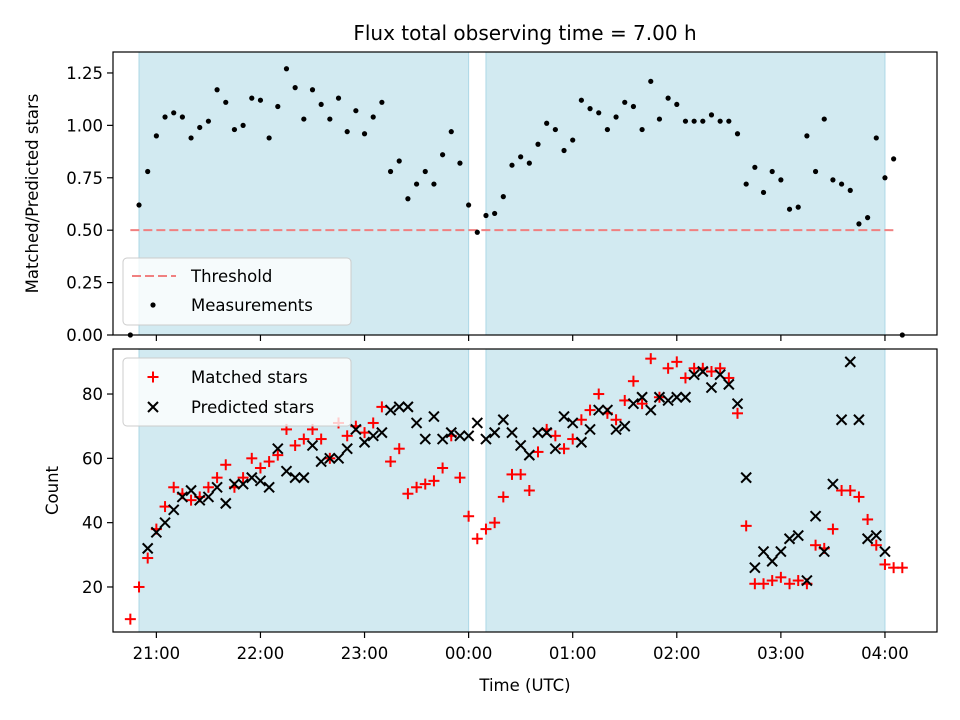  Describe the element at coordinates (89, 204) in the screenshot. I see `top-y-ticks: 0.00 0.25 0.50 0.75 1.00 1.25` at that location.